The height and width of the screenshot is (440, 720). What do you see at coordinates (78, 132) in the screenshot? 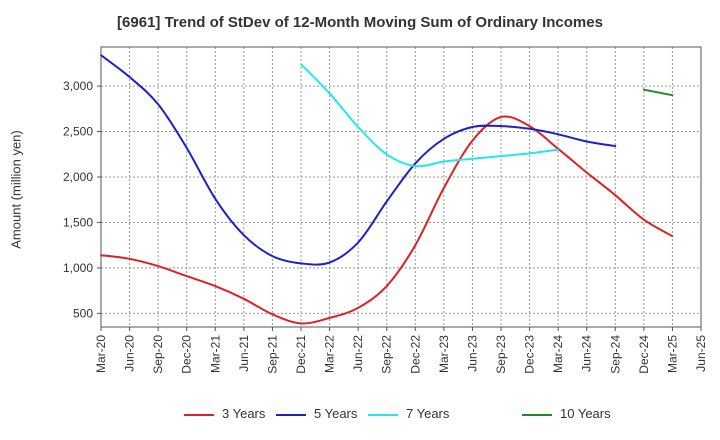
I see `y-tick-label: 2,500` at bounding box center [78, 132].